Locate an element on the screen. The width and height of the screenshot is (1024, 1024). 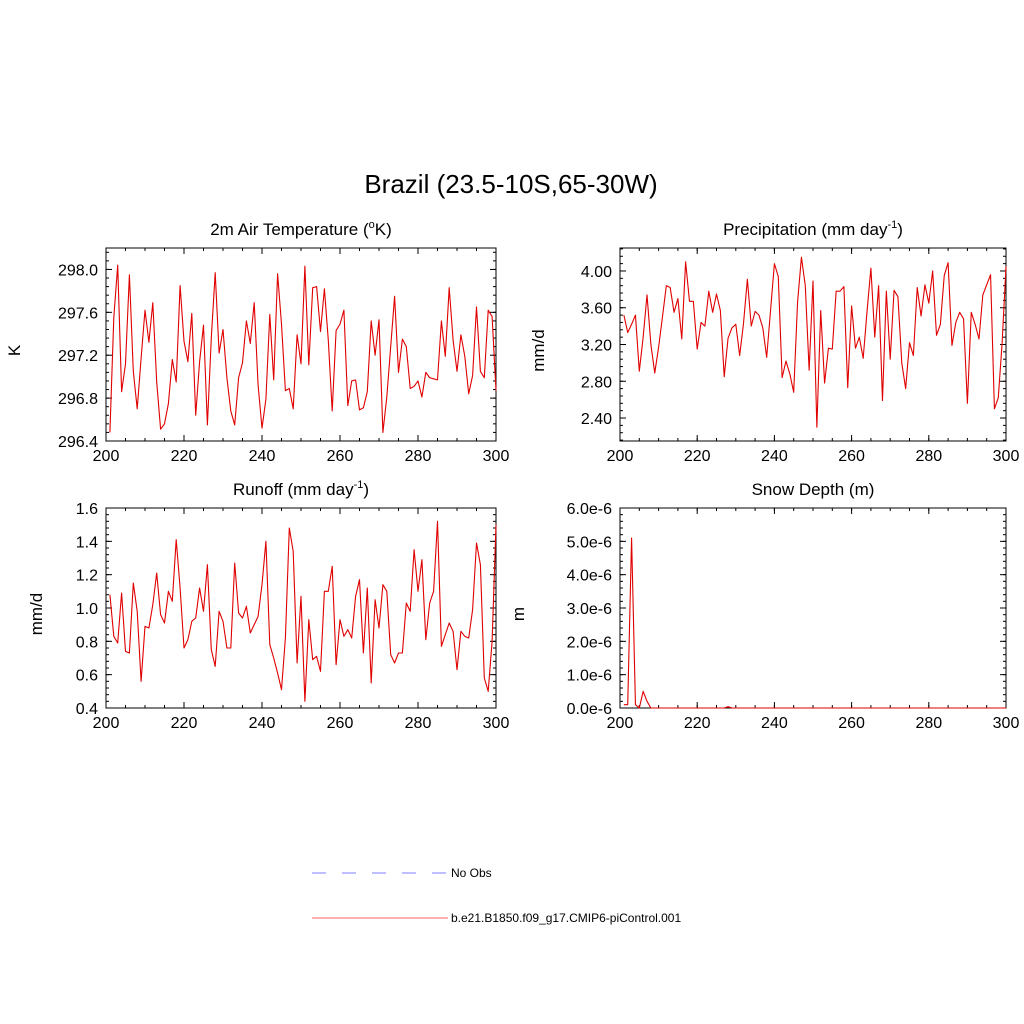
y-tick-label: 2.40 is located at coordinates (596, 419).